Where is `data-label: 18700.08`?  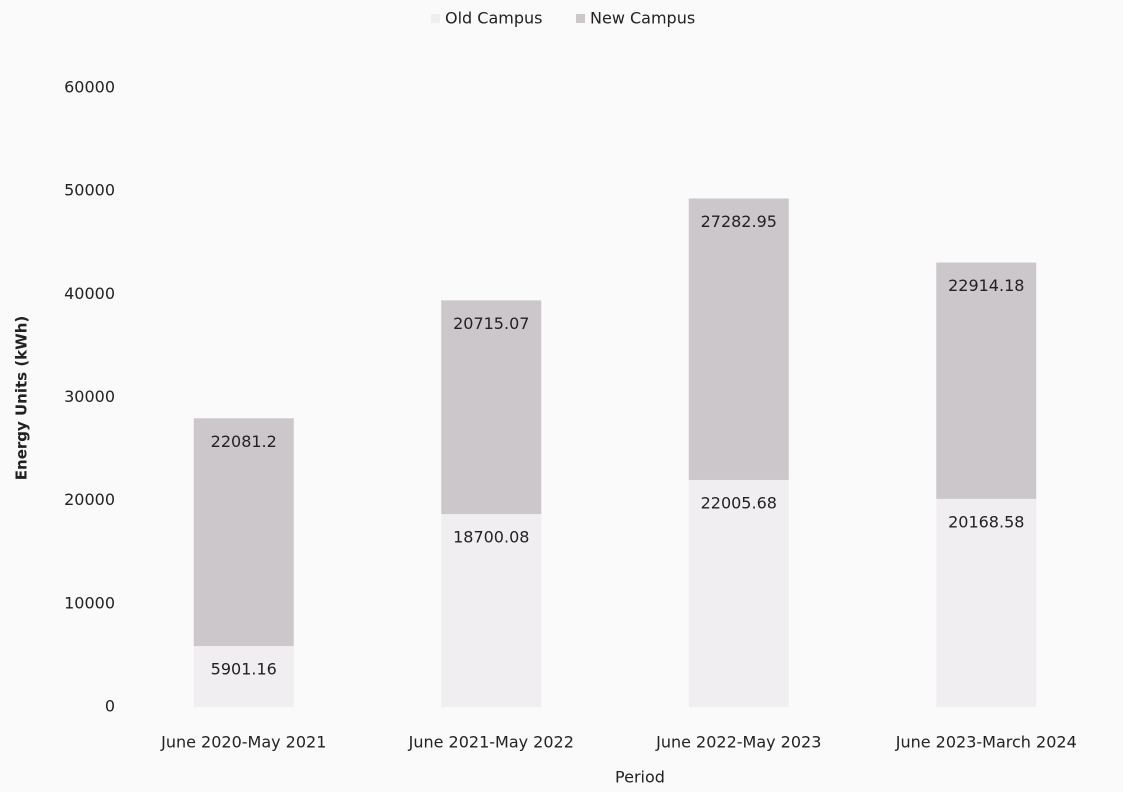
data-label: 18700.08 is located at coordinates (491, 537).